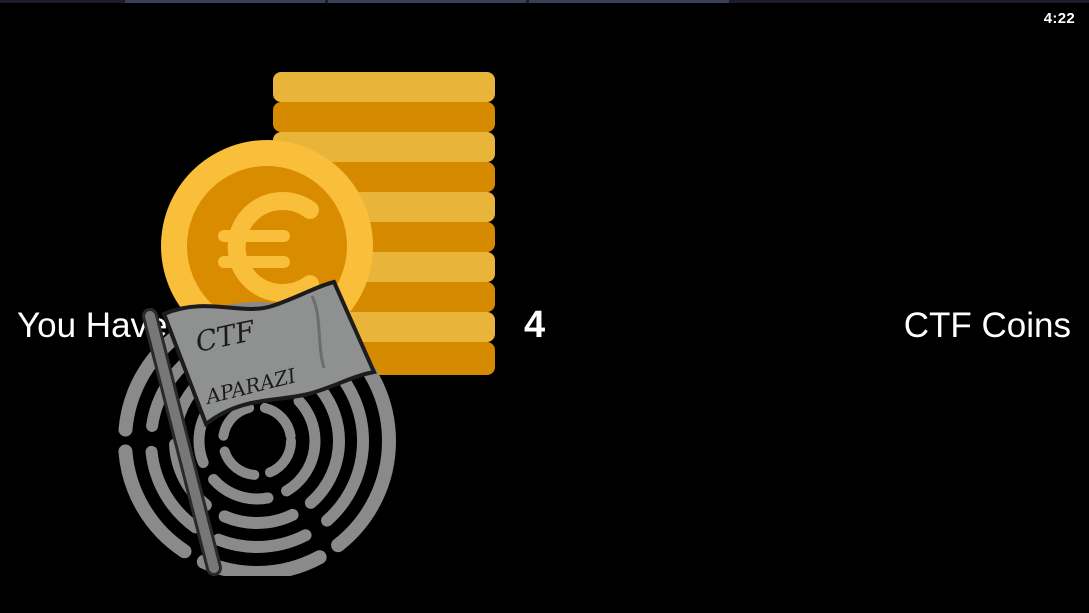 This screenshot has width=1089, height=613. I want to click on coin-count-value: 4, so click(535, 325).